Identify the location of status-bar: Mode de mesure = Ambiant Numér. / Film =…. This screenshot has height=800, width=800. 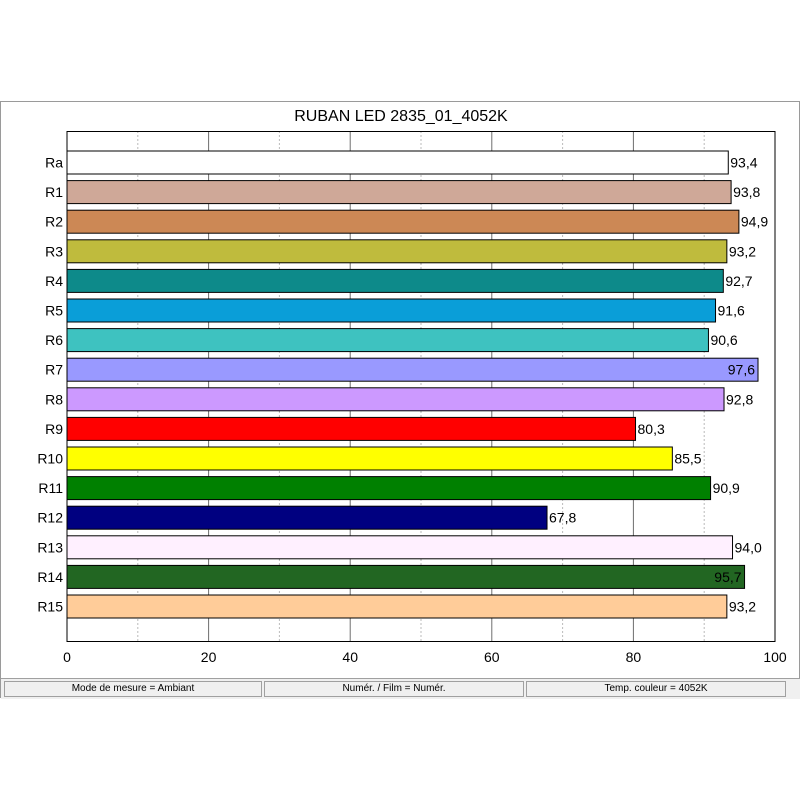
(400, 688).